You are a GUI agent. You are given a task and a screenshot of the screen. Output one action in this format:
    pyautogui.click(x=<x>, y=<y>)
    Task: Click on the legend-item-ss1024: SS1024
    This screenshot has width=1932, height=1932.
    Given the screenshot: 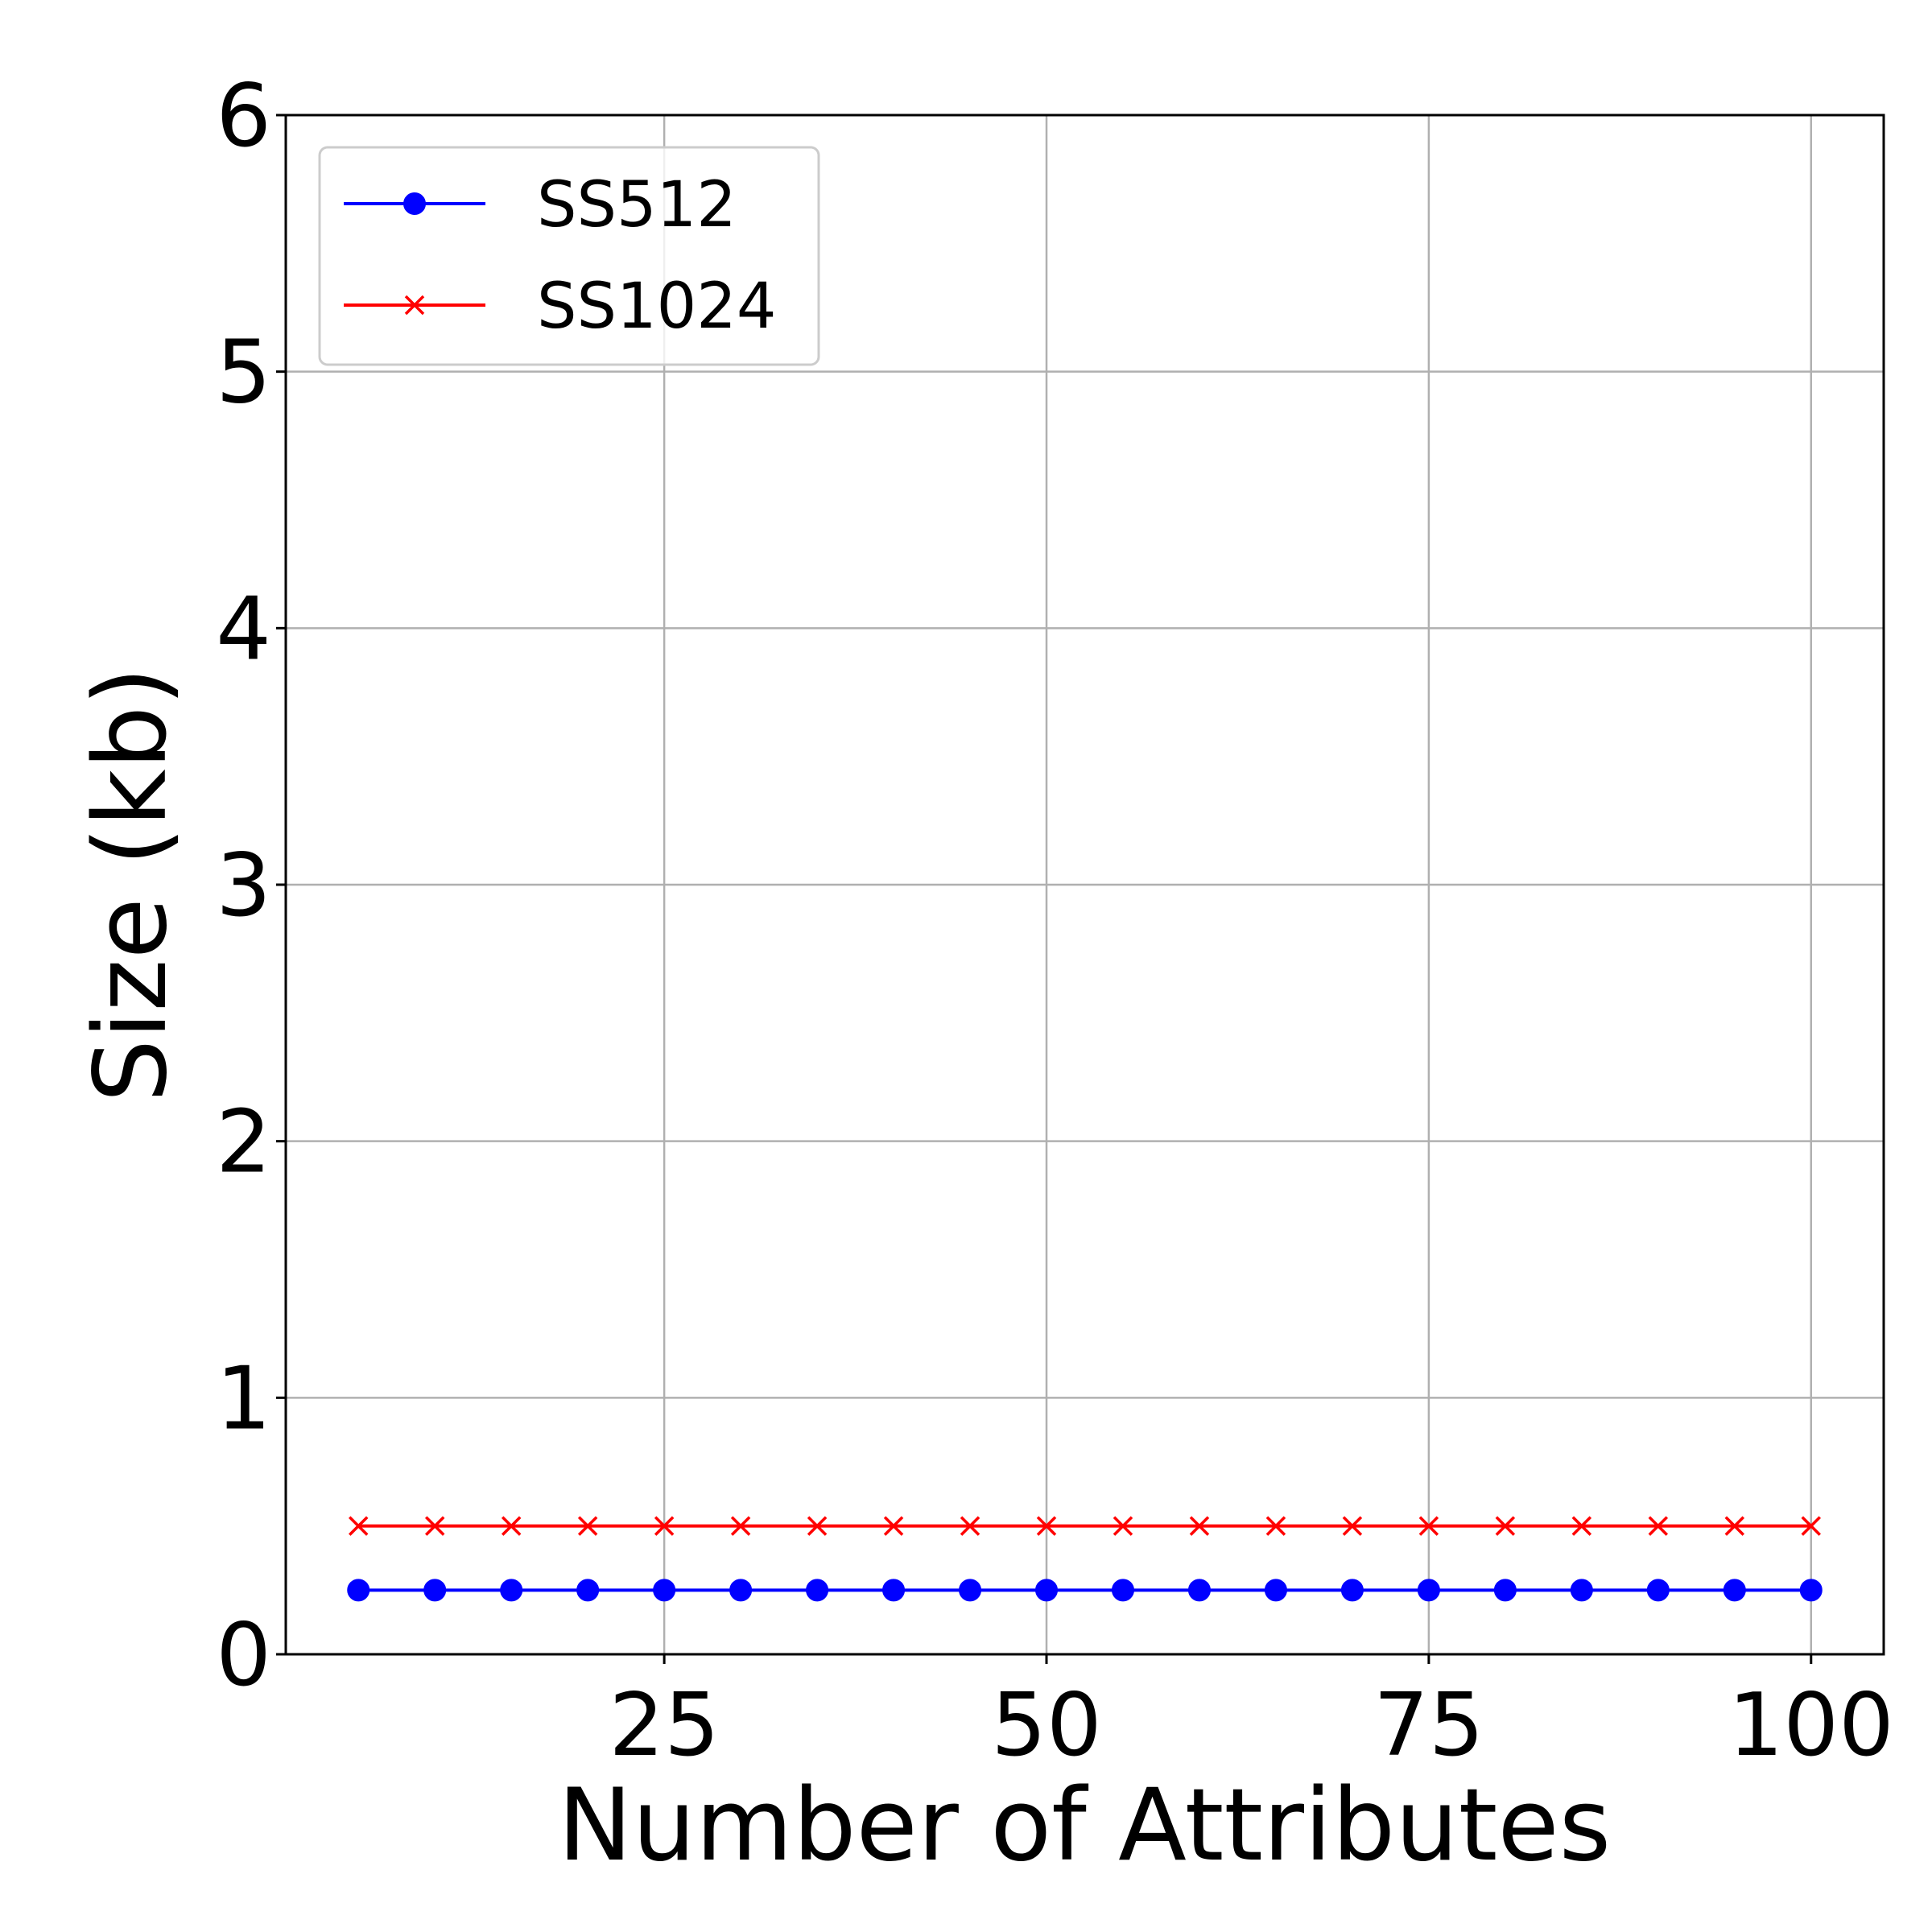 What is the action you would take?
    pyautogui.click(x=560, y=306)
    